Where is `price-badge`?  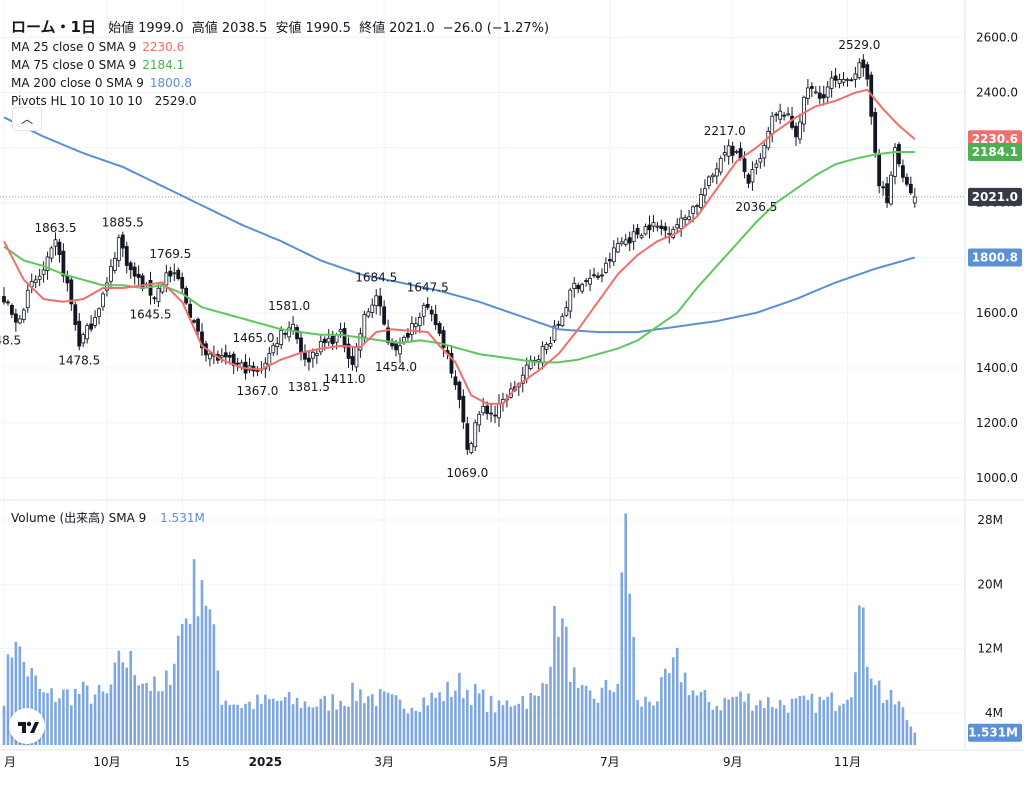
price-badge is located at coordinates (995, 196).